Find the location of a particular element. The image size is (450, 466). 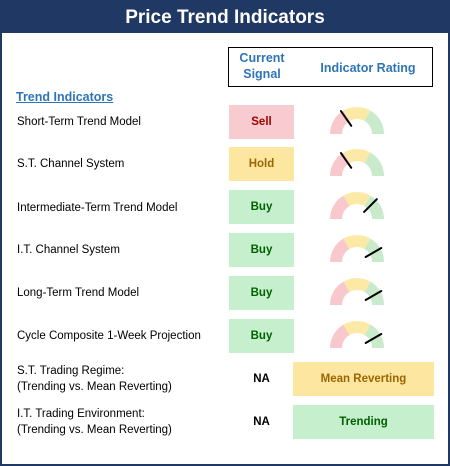

indicator-label: Intermediate-Term Trend Model is located at coordinates (97, 208).